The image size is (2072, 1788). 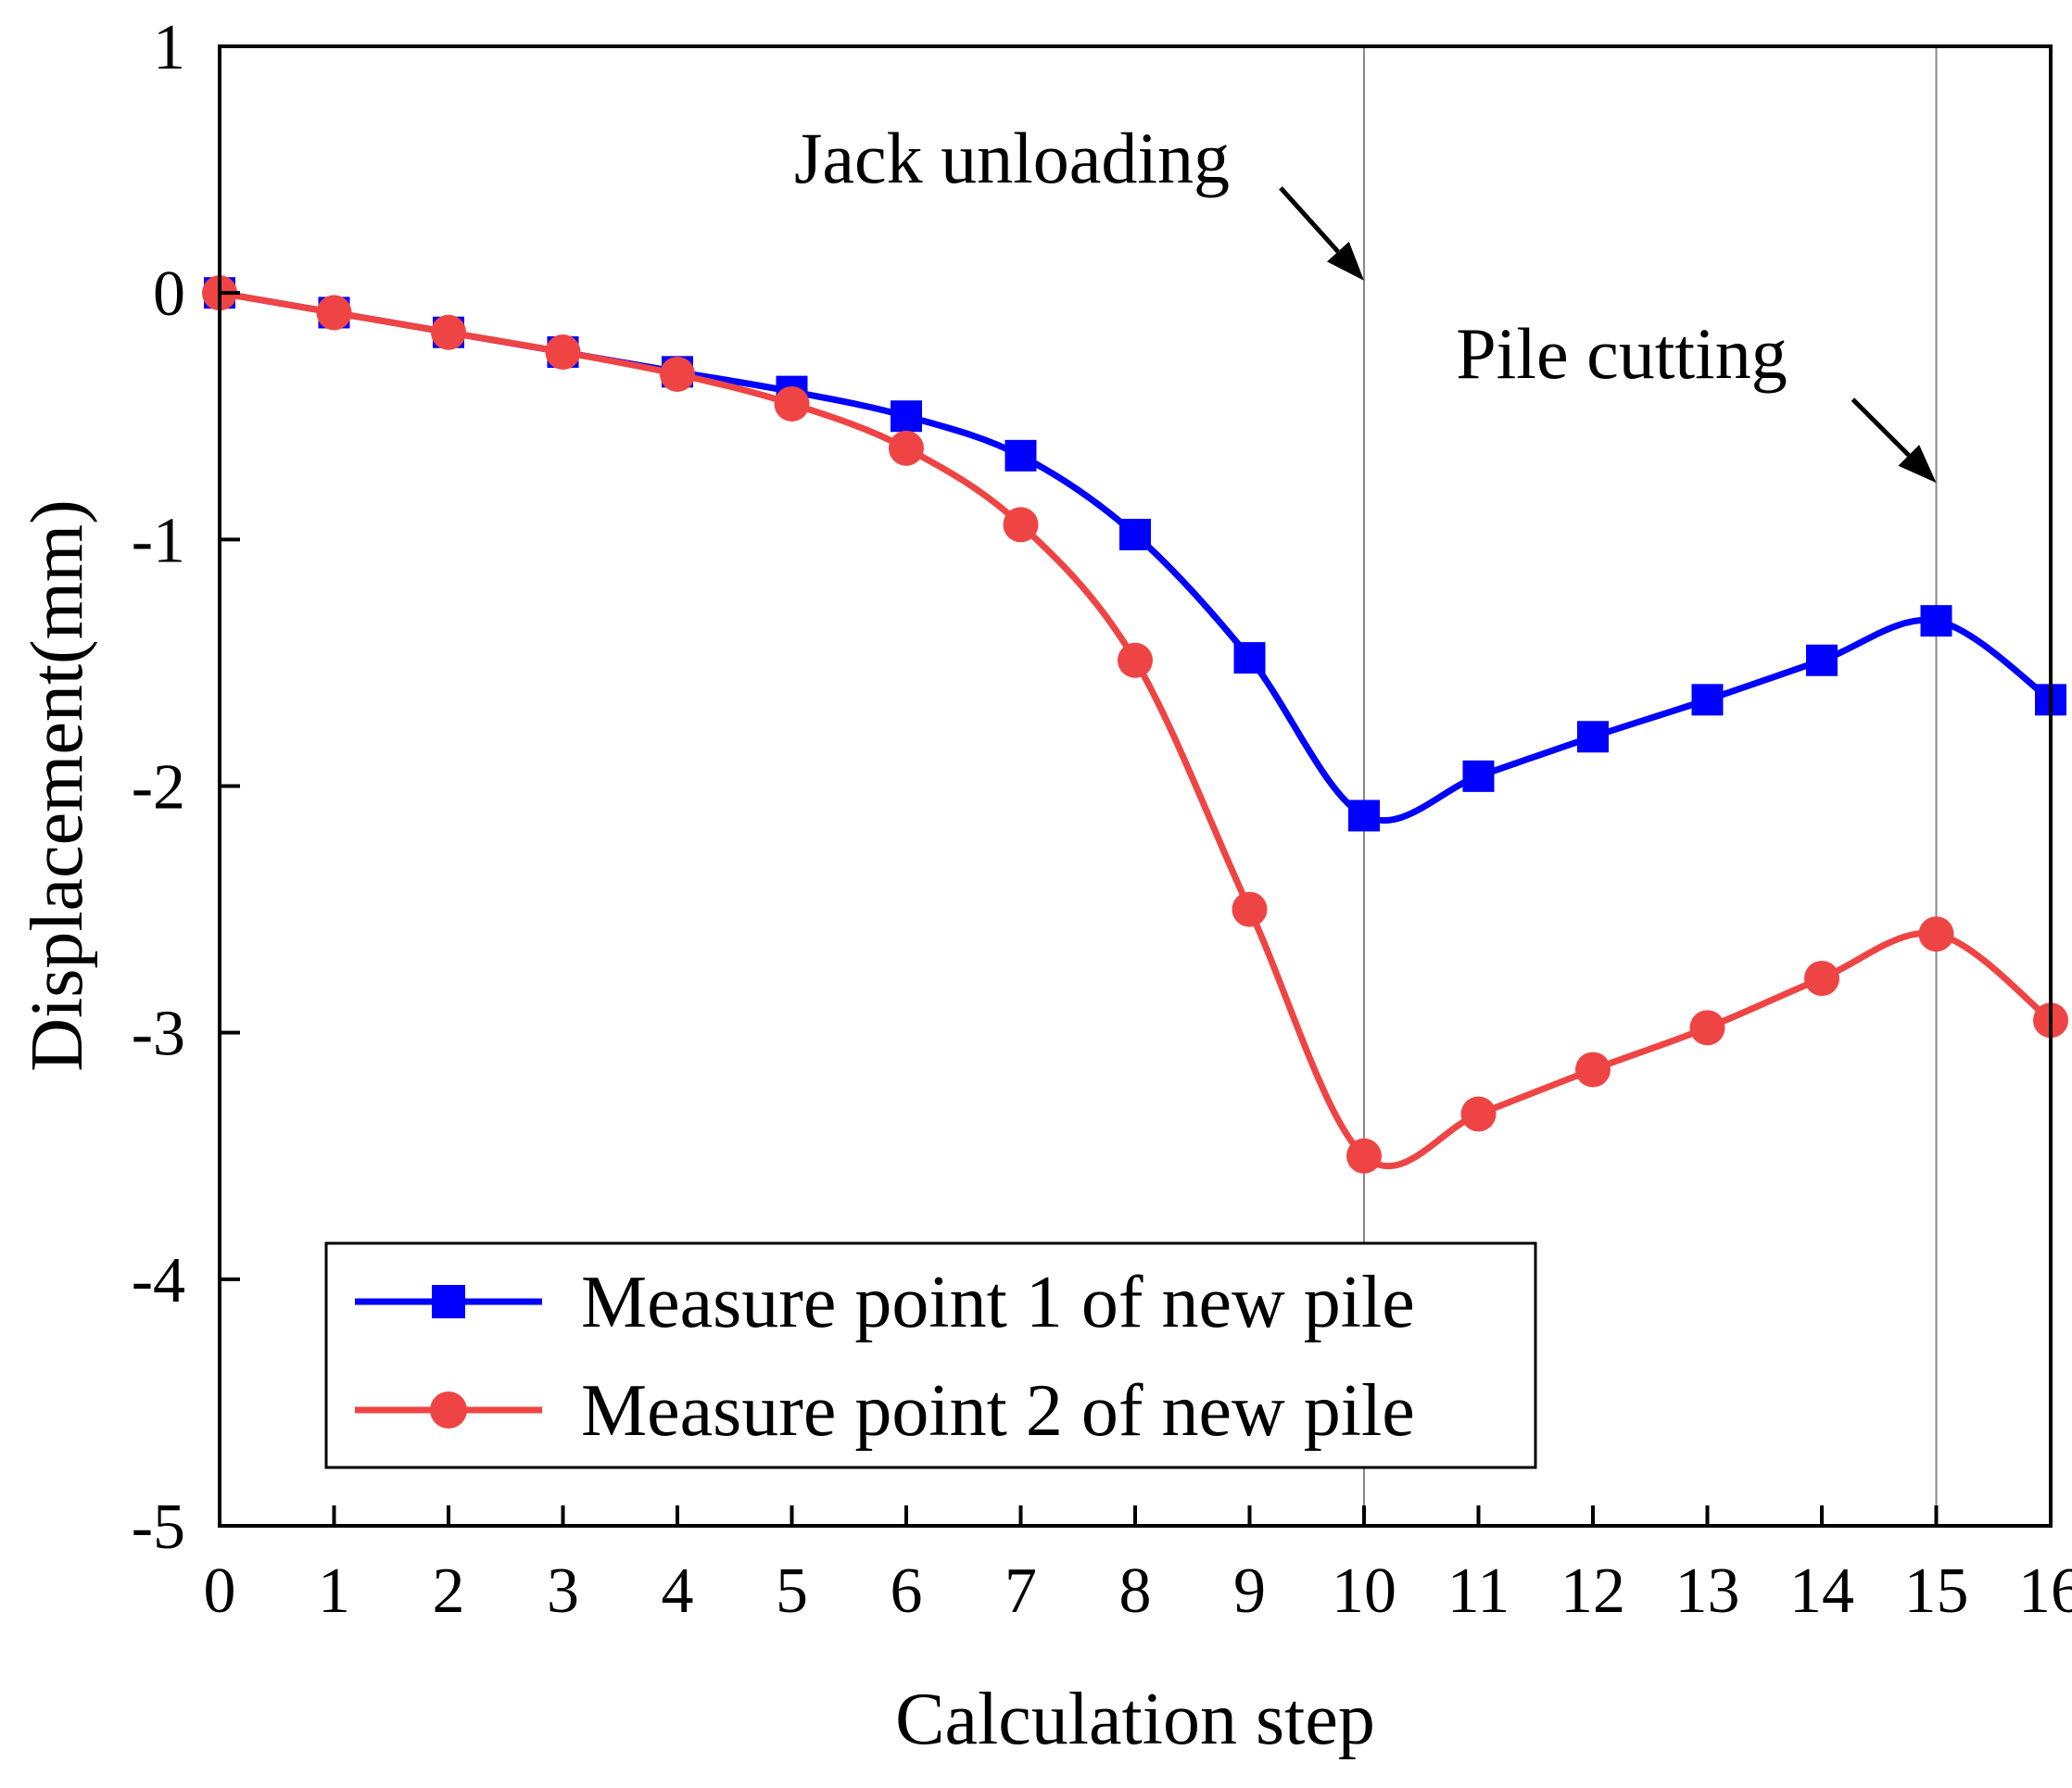 I want to click on legend-label-series-1: Measure point 1 of new pile, so click(x=998, y=1302).